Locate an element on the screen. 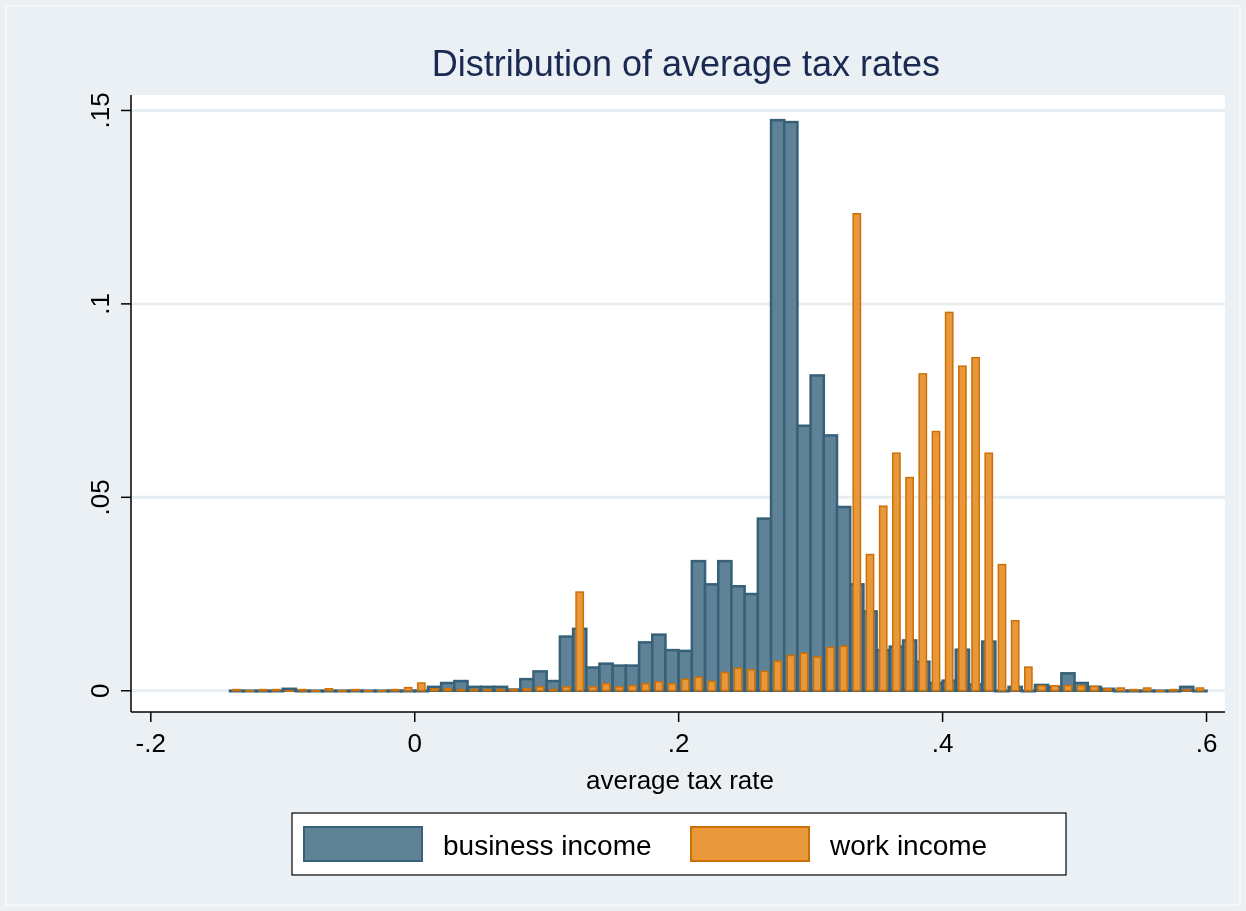 Image resolution: width=1246 pixels, height=911 pixels. x-tick-label: -.2 is located at coordinates (150, 743).